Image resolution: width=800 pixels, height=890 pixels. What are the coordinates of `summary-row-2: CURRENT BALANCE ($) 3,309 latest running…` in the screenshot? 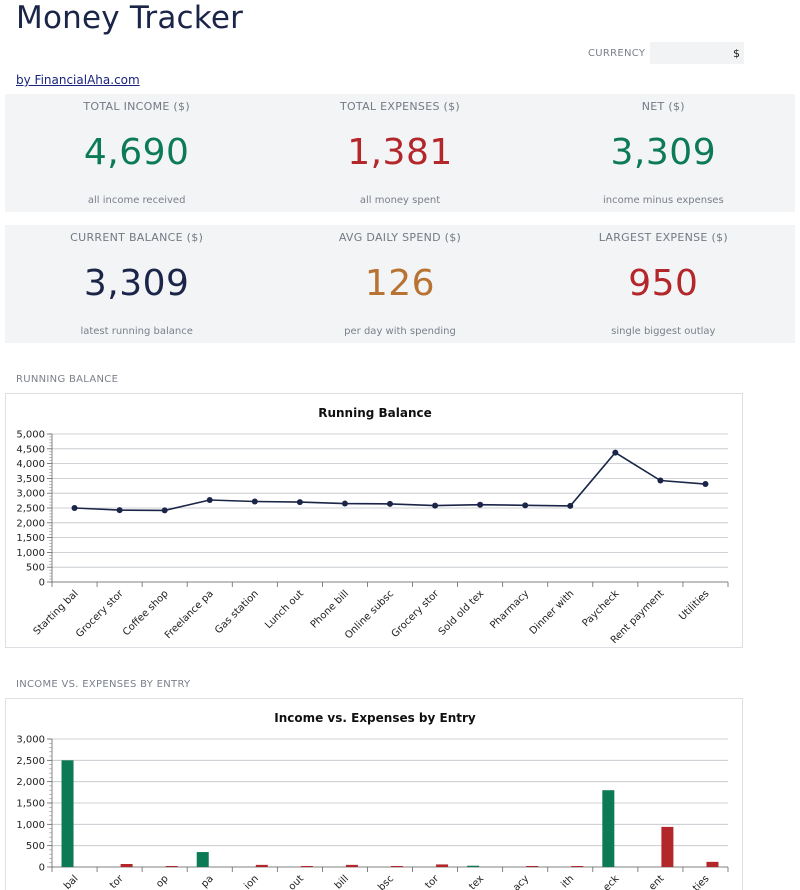 It's located at (400, 284).